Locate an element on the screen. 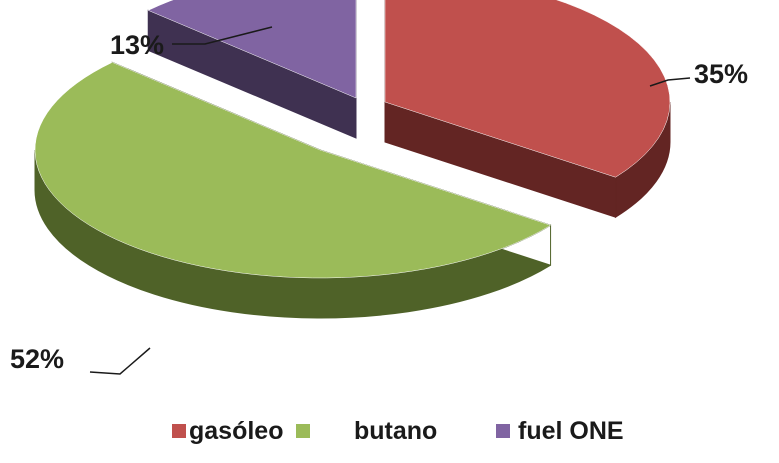  legend-label-fuel-one: fuel ONE is located at coordinates (571, 431).